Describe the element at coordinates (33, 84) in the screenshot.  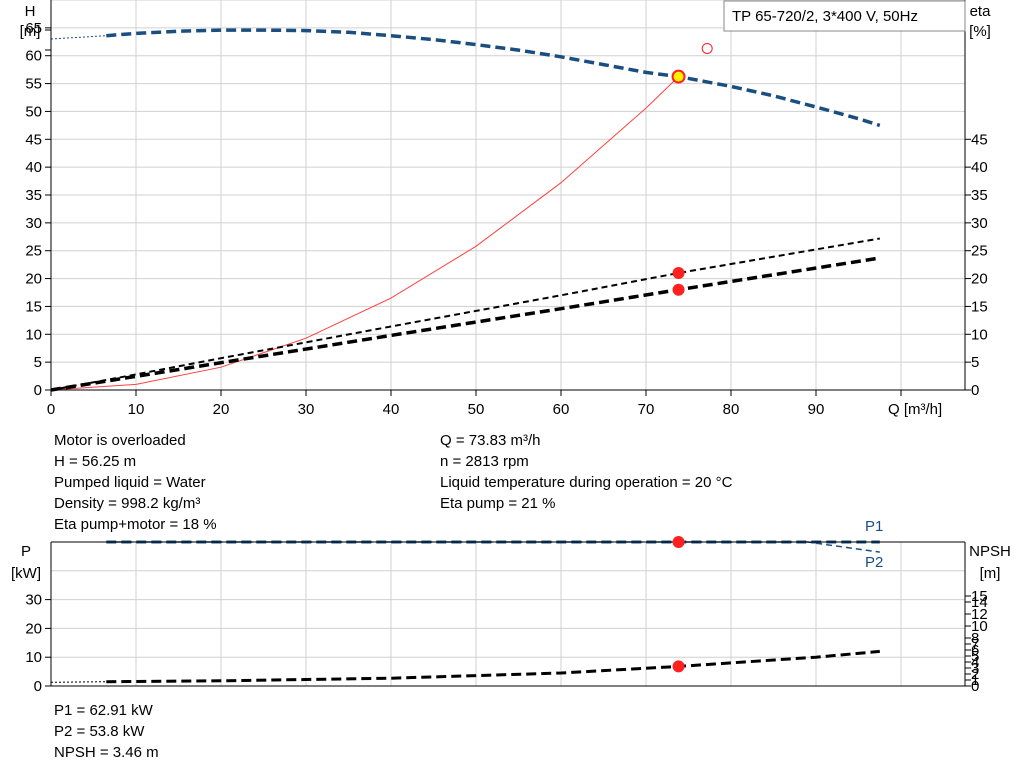
I see `y-tick-label: 55` at that location.